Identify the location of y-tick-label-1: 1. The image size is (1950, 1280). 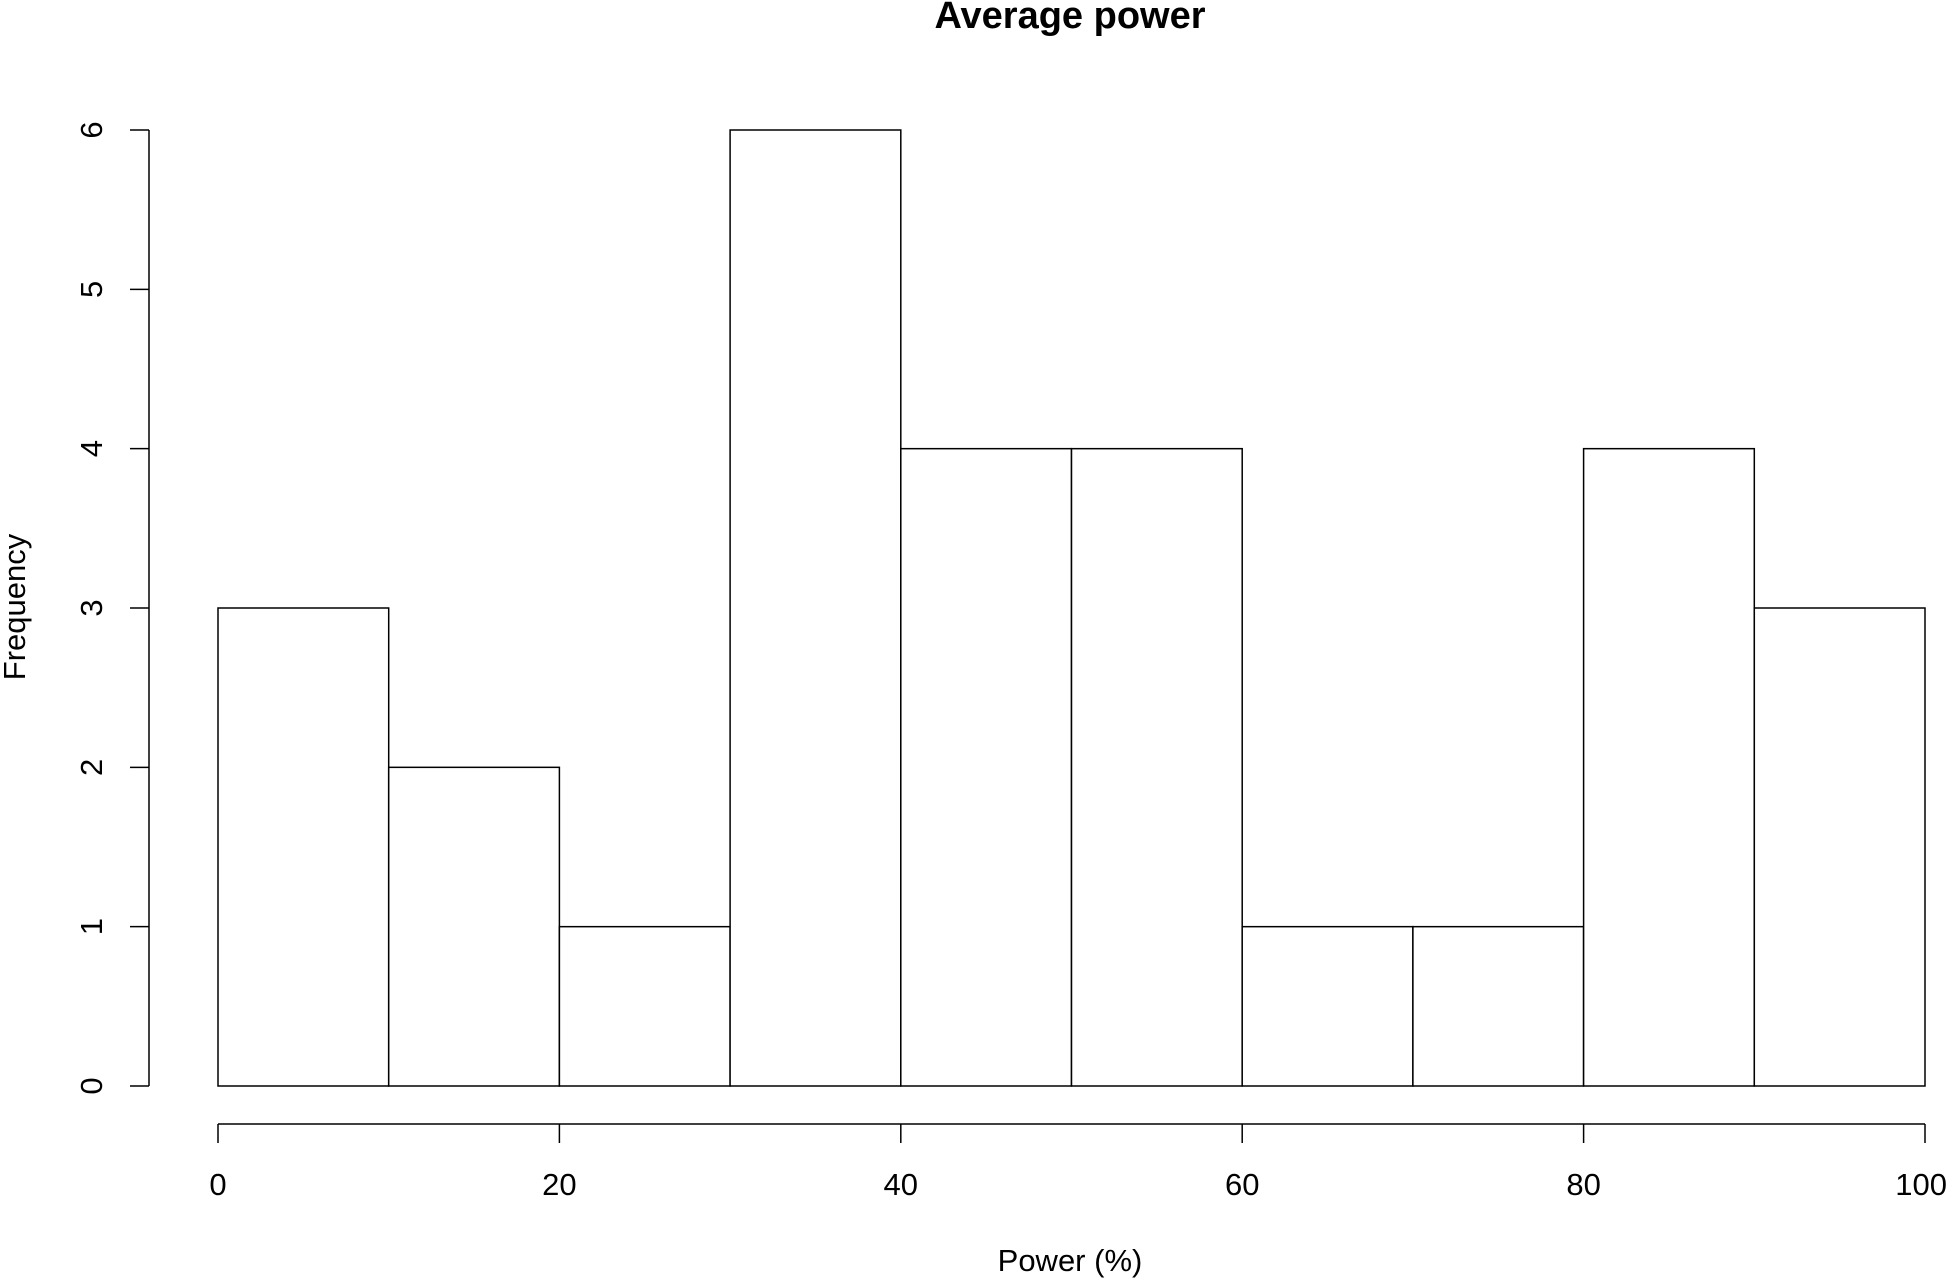
(91, 926).